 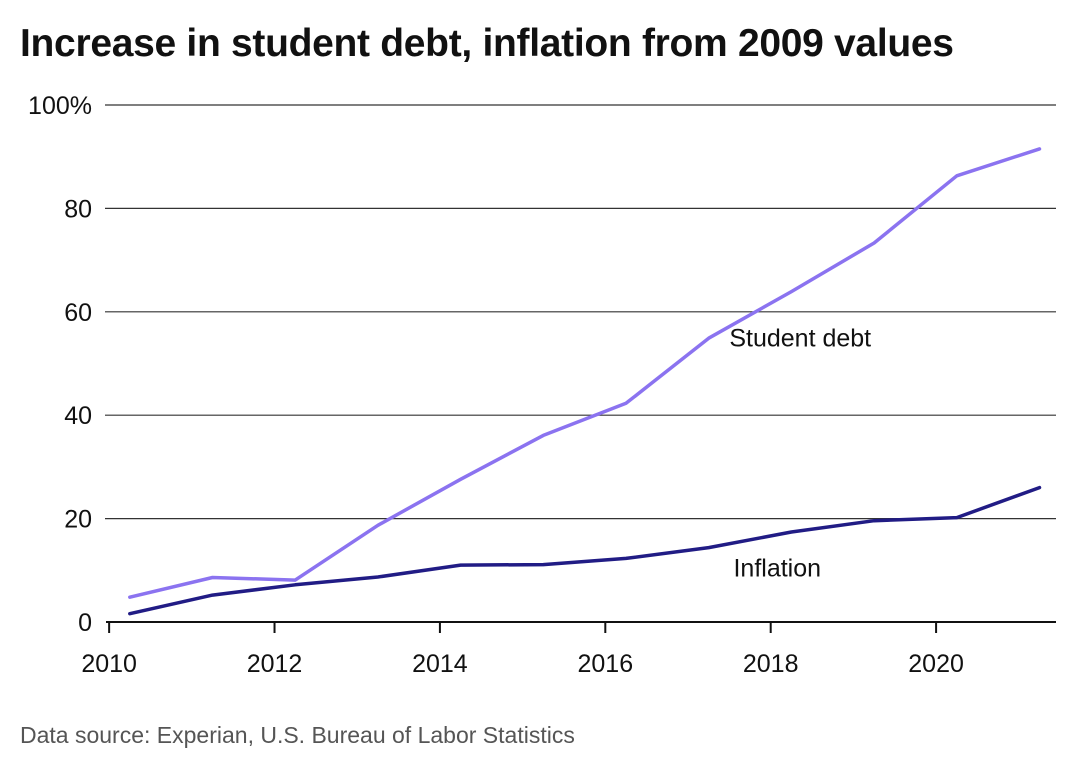 I want to click on x-tick-label-2016: 2016, so click(x=605, y=664).